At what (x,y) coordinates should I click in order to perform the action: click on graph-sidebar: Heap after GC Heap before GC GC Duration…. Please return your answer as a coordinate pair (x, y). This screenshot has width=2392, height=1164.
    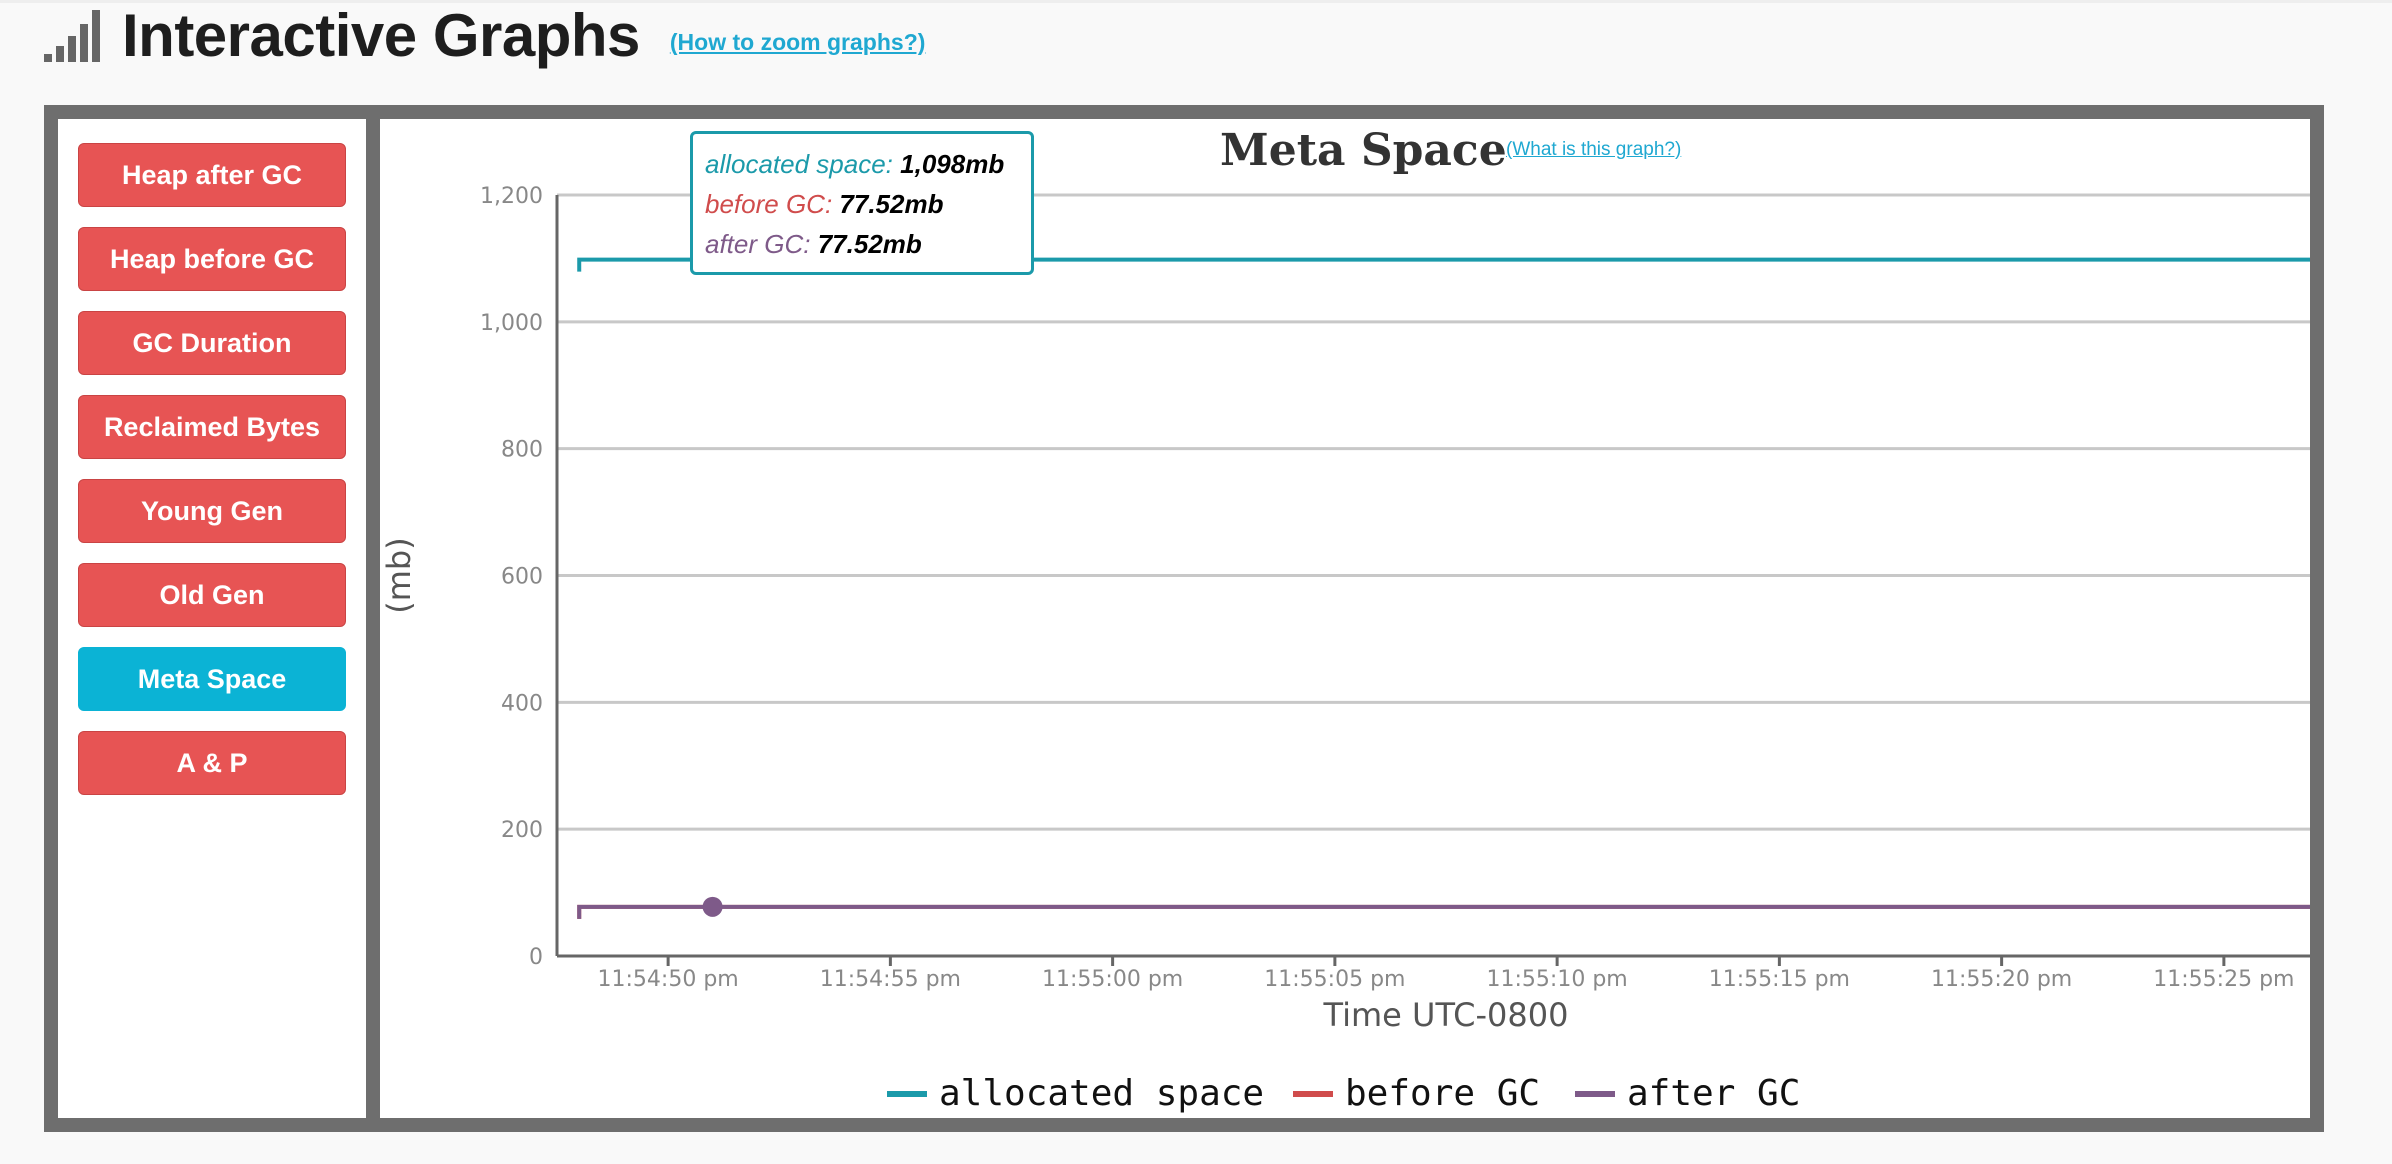
    Looking at the image, I should click on (212, 618).